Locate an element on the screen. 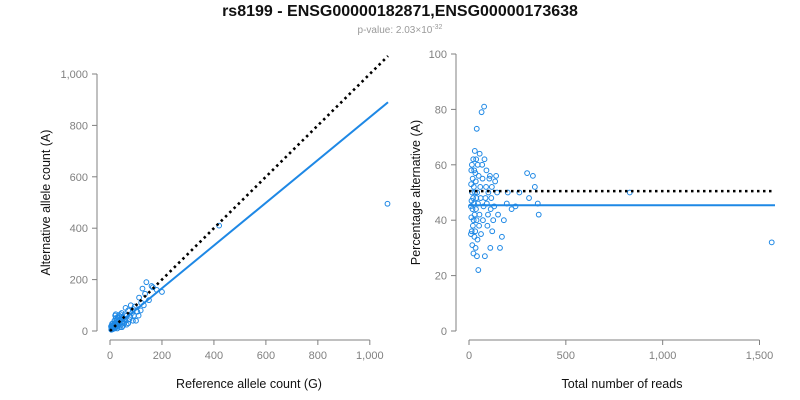 The height and width of the screenshot is (400, 800). y-tick-label: 200 is located at coordinates (79, 281).